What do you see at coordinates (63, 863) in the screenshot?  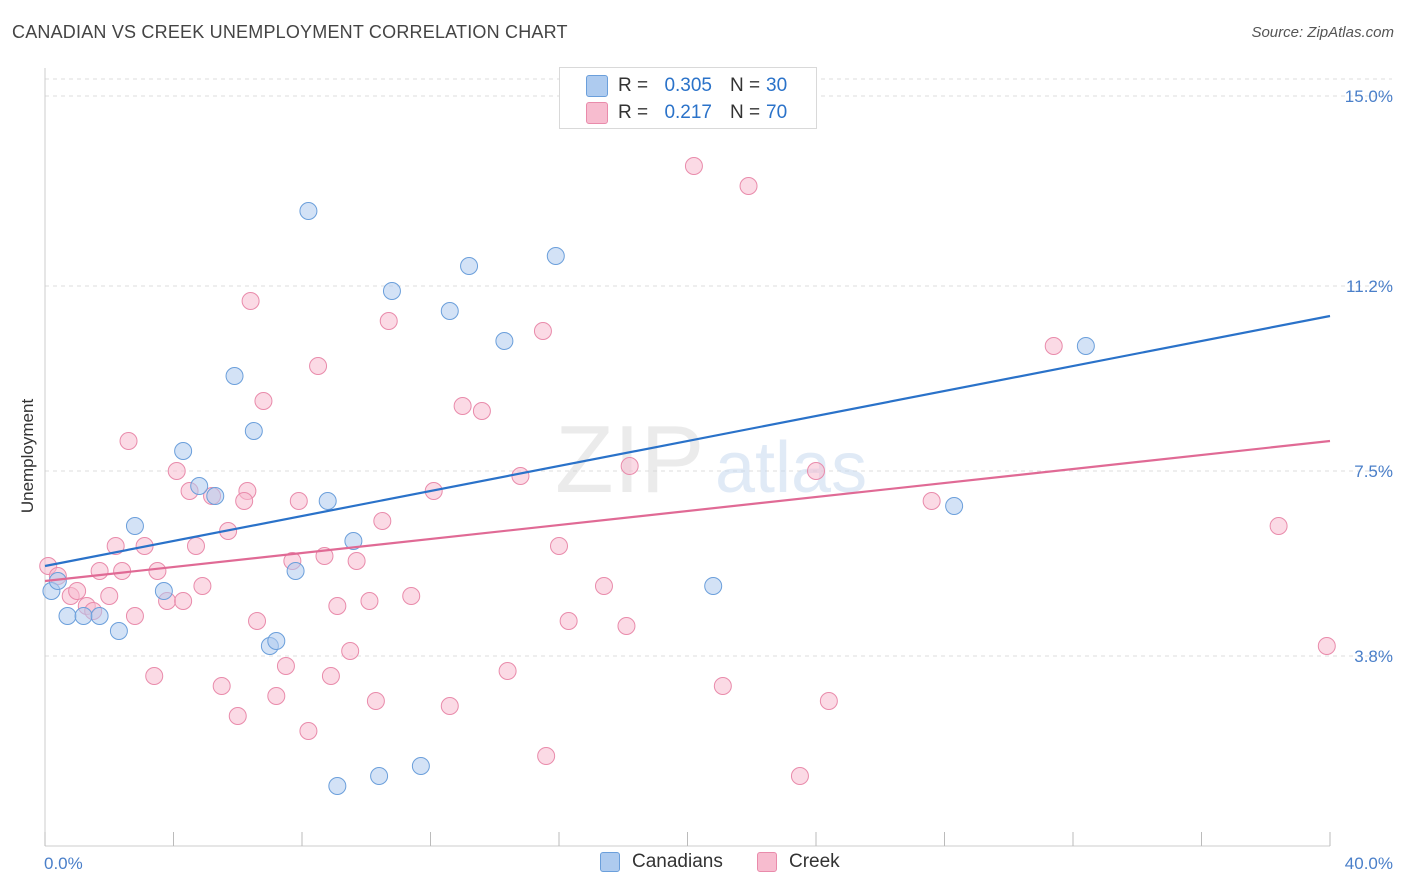 I see `x-tick-label-start: 0.0%` at bounding box center [63, 863].